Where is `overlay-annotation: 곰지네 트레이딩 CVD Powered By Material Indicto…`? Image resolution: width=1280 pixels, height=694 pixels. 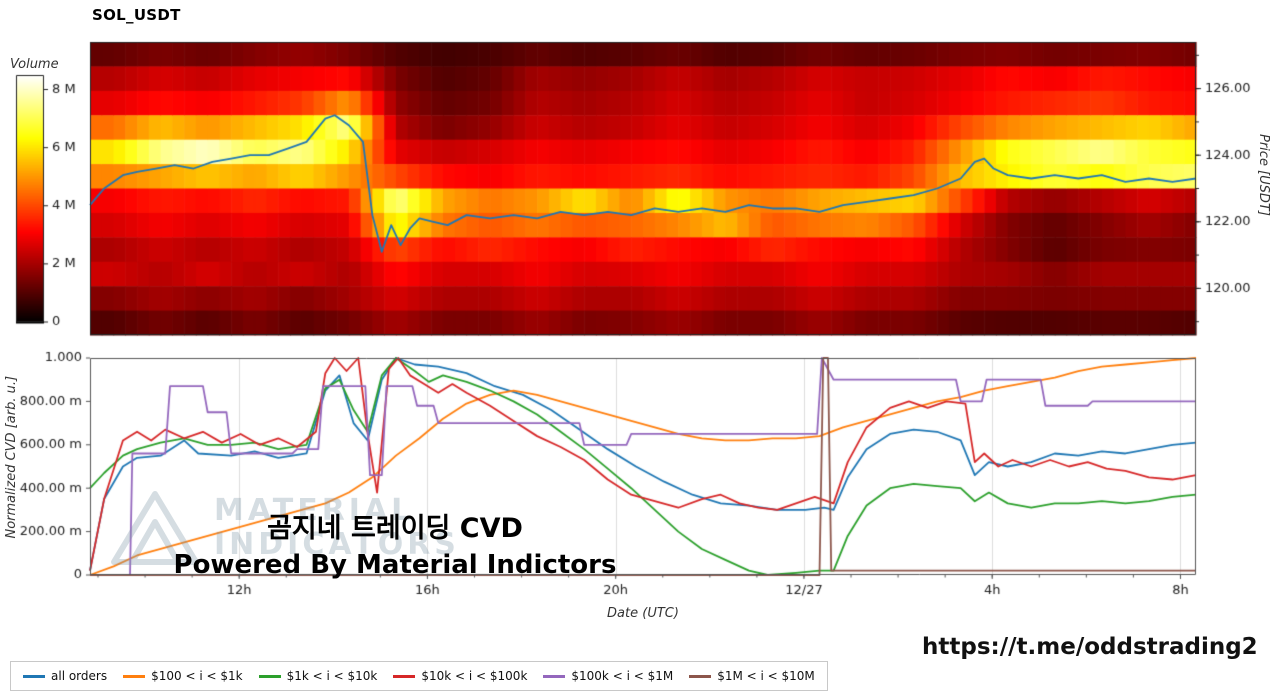
overlay-annotation: 곰지네 트레이딩 CVD Powered By Material Indicto… is located at coordinates (395, 543).